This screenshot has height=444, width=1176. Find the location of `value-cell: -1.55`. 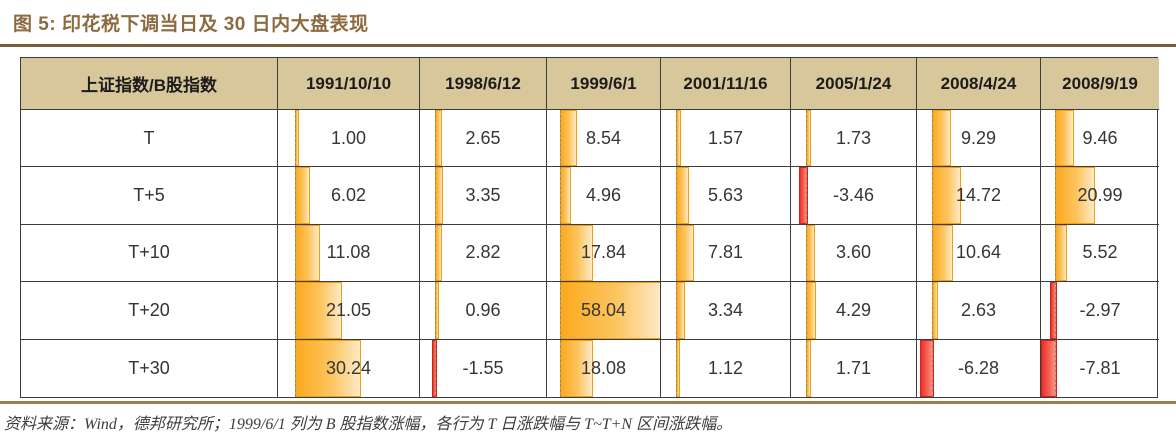

value-cell: -1.55 is located at coordinates (483, 368).